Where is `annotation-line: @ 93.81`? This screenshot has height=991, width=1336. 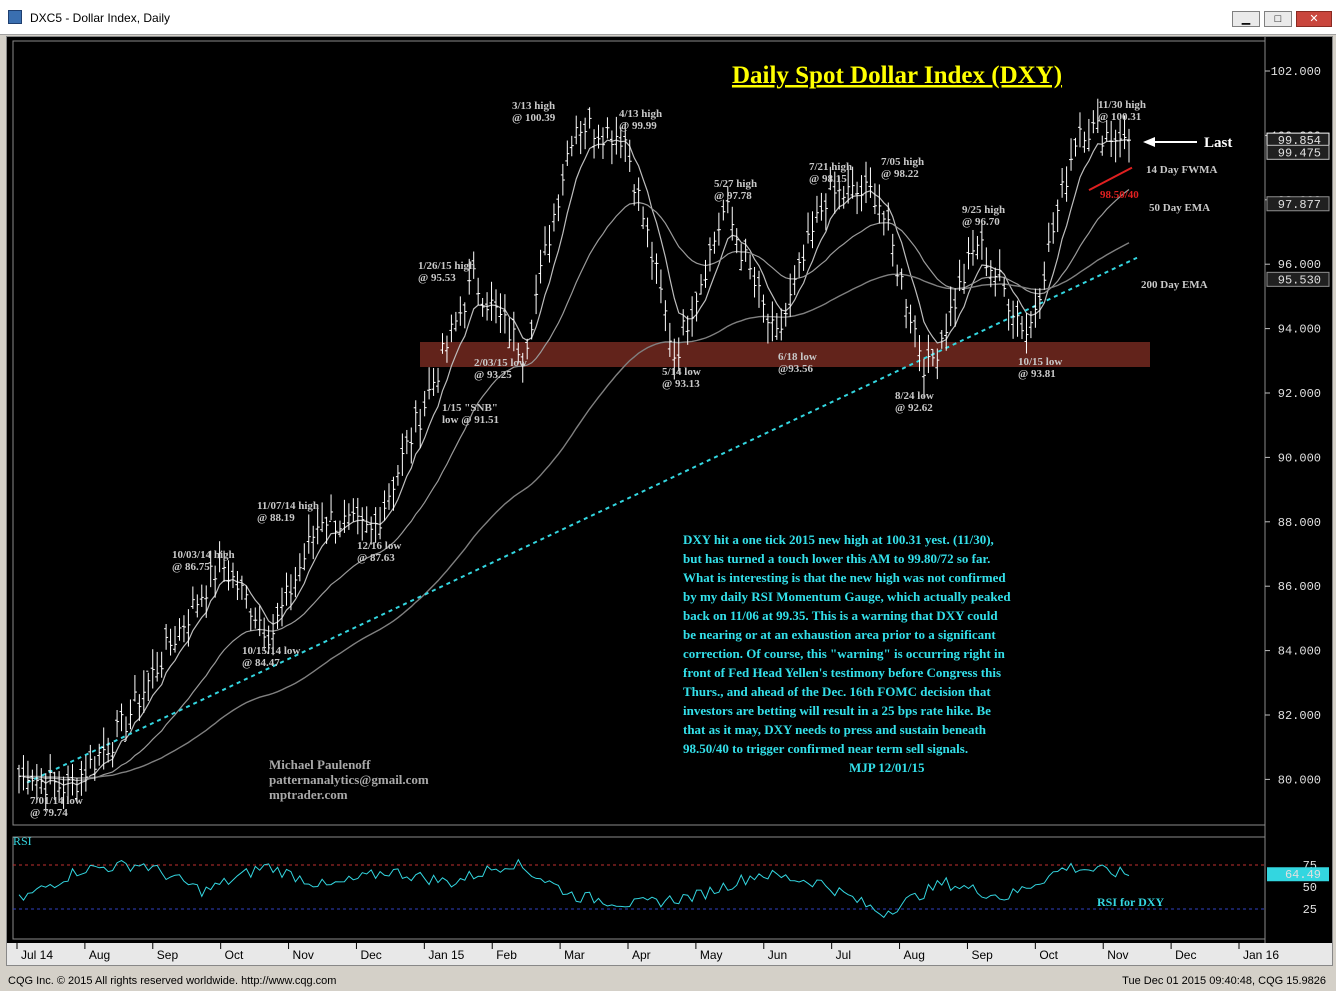
annotation-line: @ 93.81 is located at coordinates (1037, 374).